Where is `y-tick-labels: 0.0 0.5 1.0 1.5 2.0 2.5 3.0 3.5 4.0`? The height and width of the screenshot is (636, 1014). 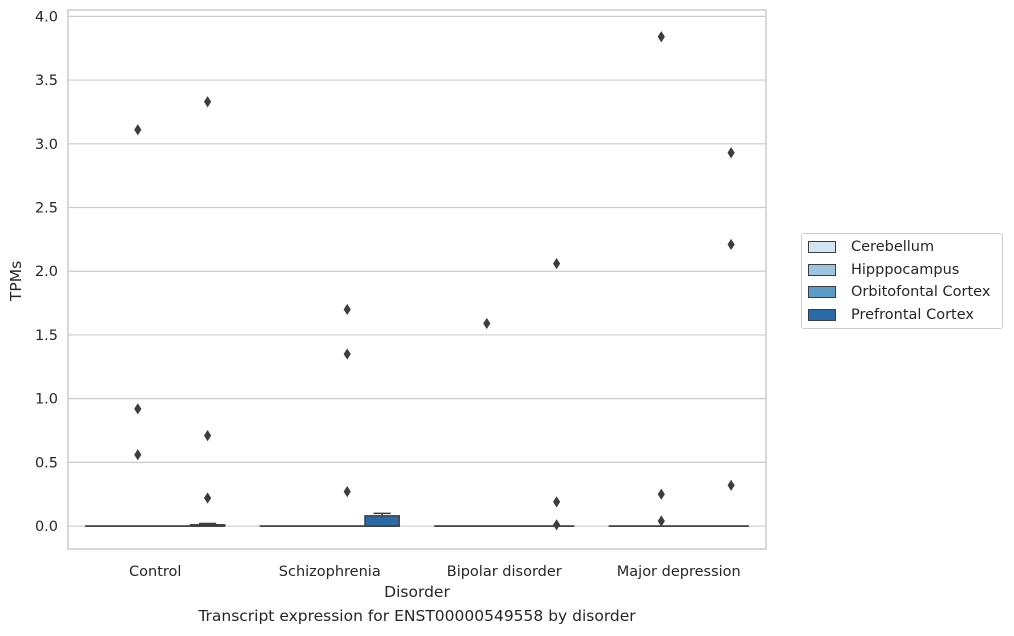
y-tick-labels: 0.0 0.5 1.0 1.5 2.0 2.5 3.0 3.5 4.0 is located at coordinates (46, 272).